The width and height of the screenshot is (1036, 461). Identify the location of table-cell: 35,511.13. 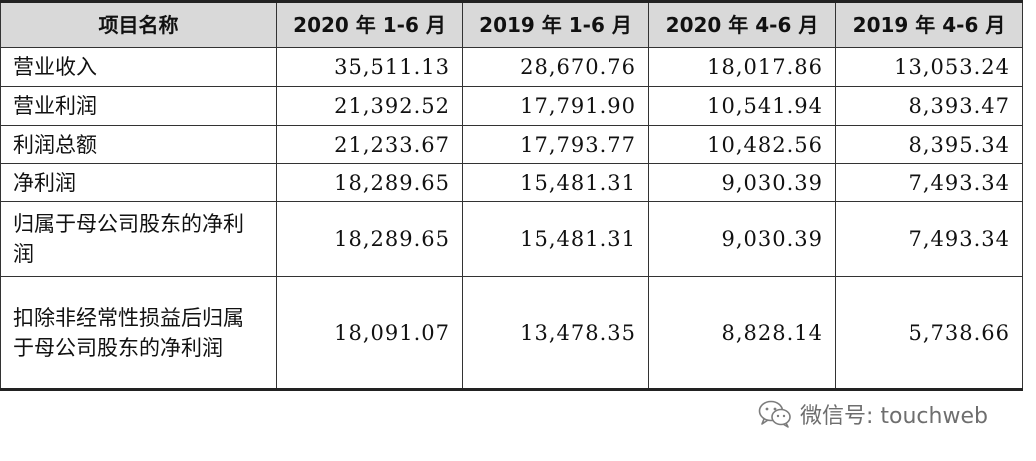
(369, 67).